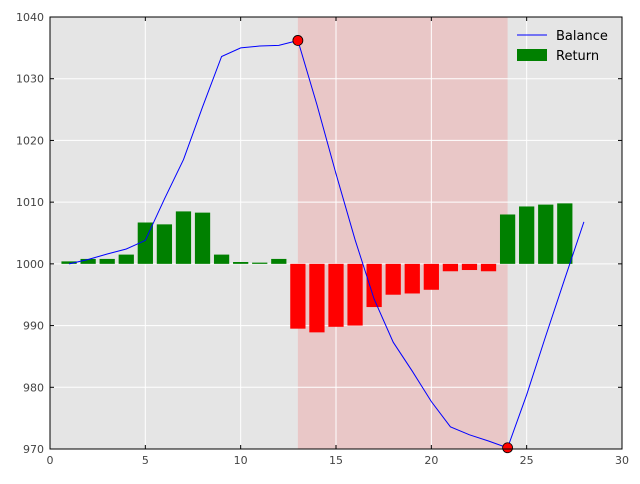 Image resolution: width=640 pixels, height=484 pixels. I want to click on y-tick-label: 1000, so click(30, 264).